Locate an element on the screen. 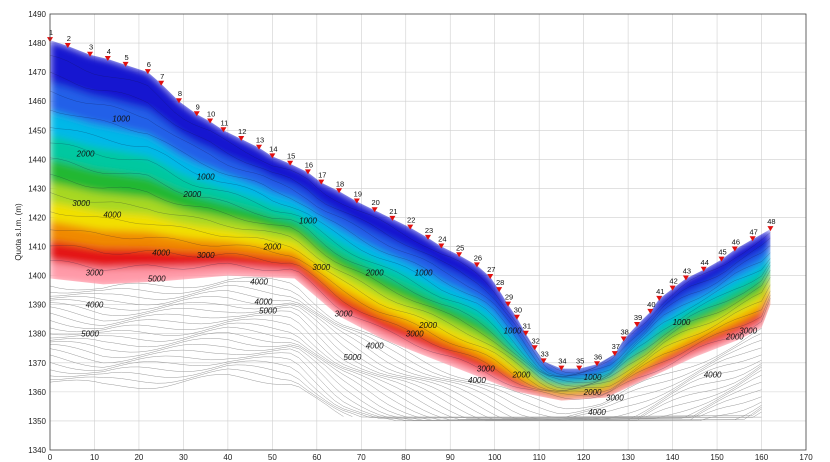 Image resolution: width=830 pixels, height=462 pixels. y-tick-label: 1390 is located at coordinates (37, 305).